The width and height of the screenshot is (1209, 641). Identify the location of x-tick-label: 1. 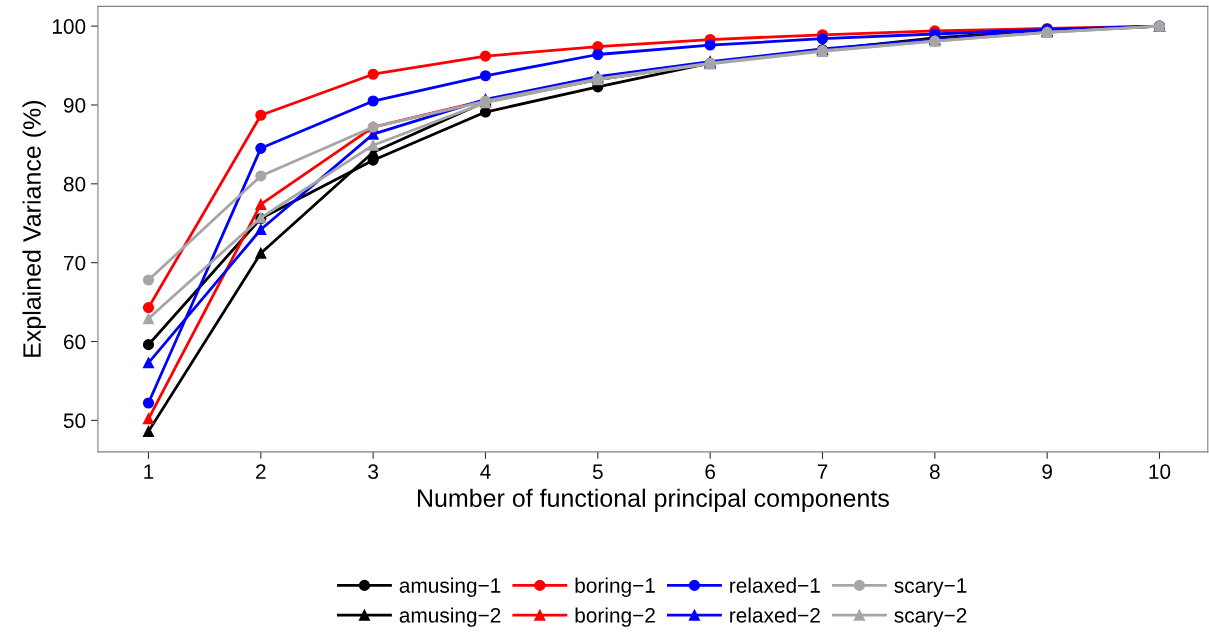
(149, 471).